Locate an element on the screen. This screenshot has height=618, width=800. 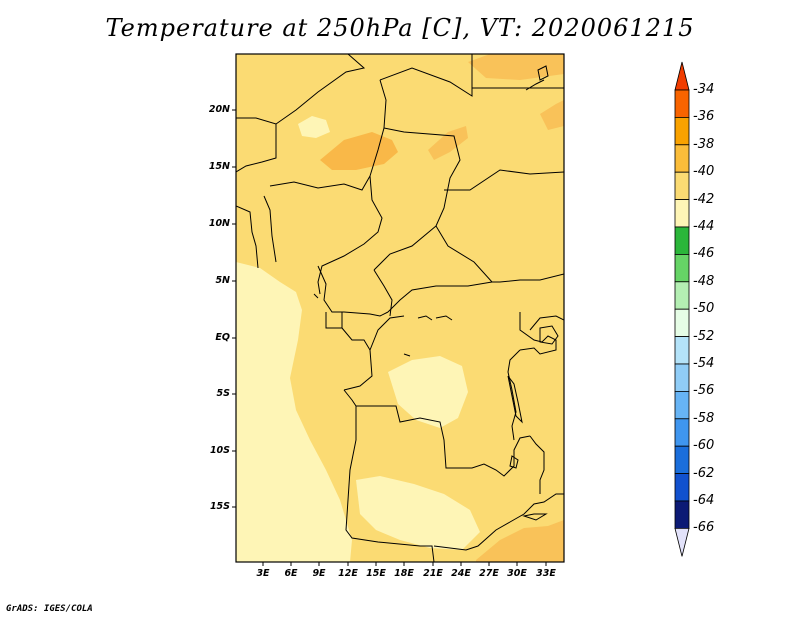
colorbar-label: -56 is located at coordinates (704, 391).